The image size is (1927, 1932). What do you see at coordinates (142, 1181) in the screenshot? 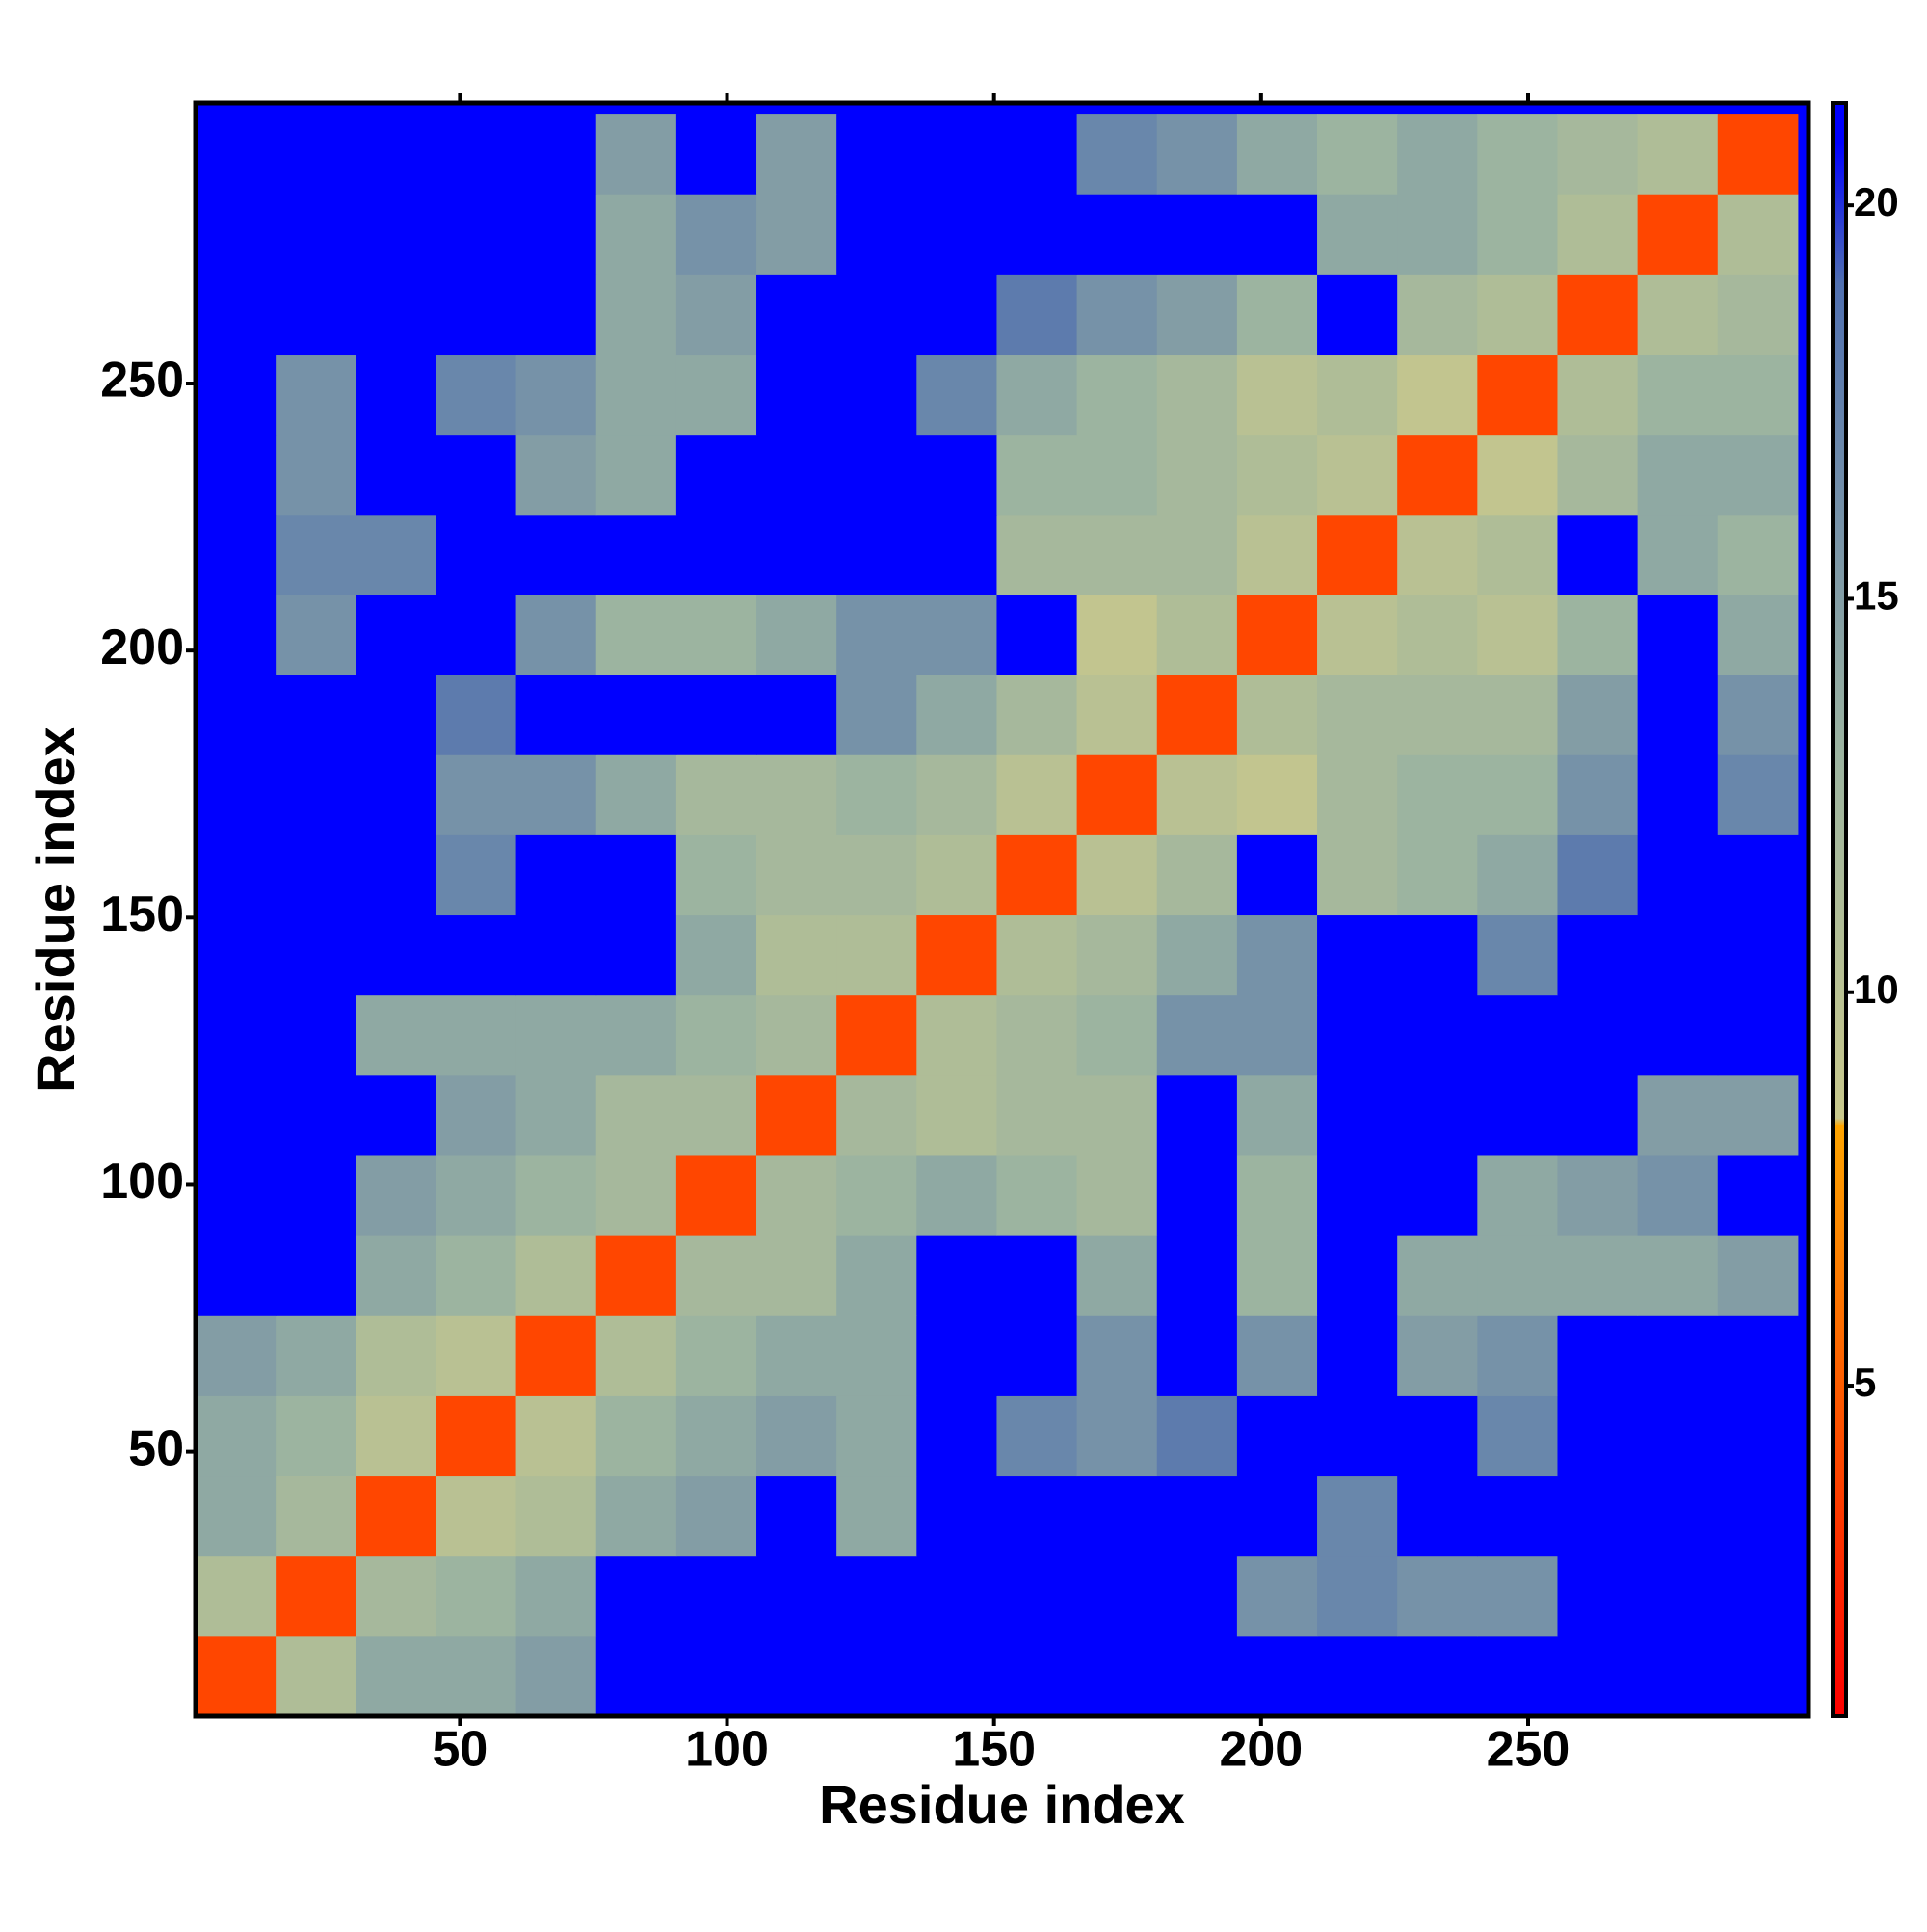
I see `y-tick-label: 100` at bounding box center [142, 1181].